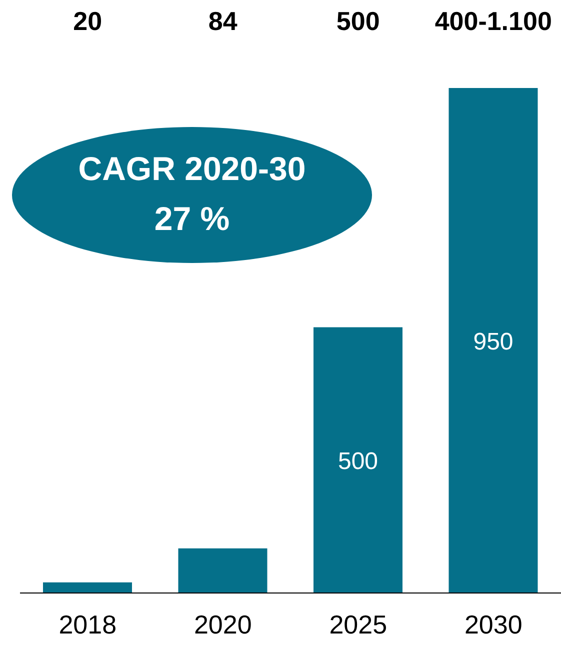  What do you see at coordinates (493, 624) in the screenshot?
I see `x-tick-label: 2030` at bounding box center [493, 624].